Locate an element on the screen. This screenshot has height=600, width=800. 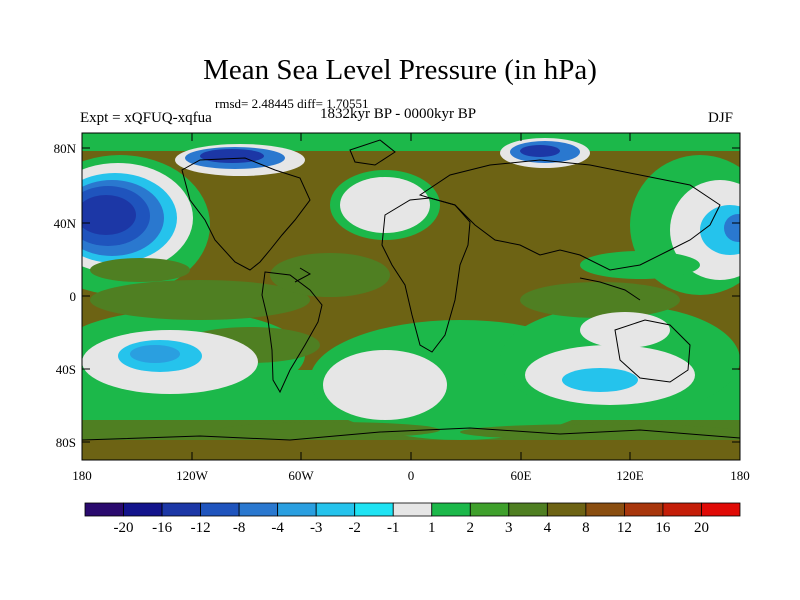
colorbar-label: -16 is located at coordinates (162, 528).